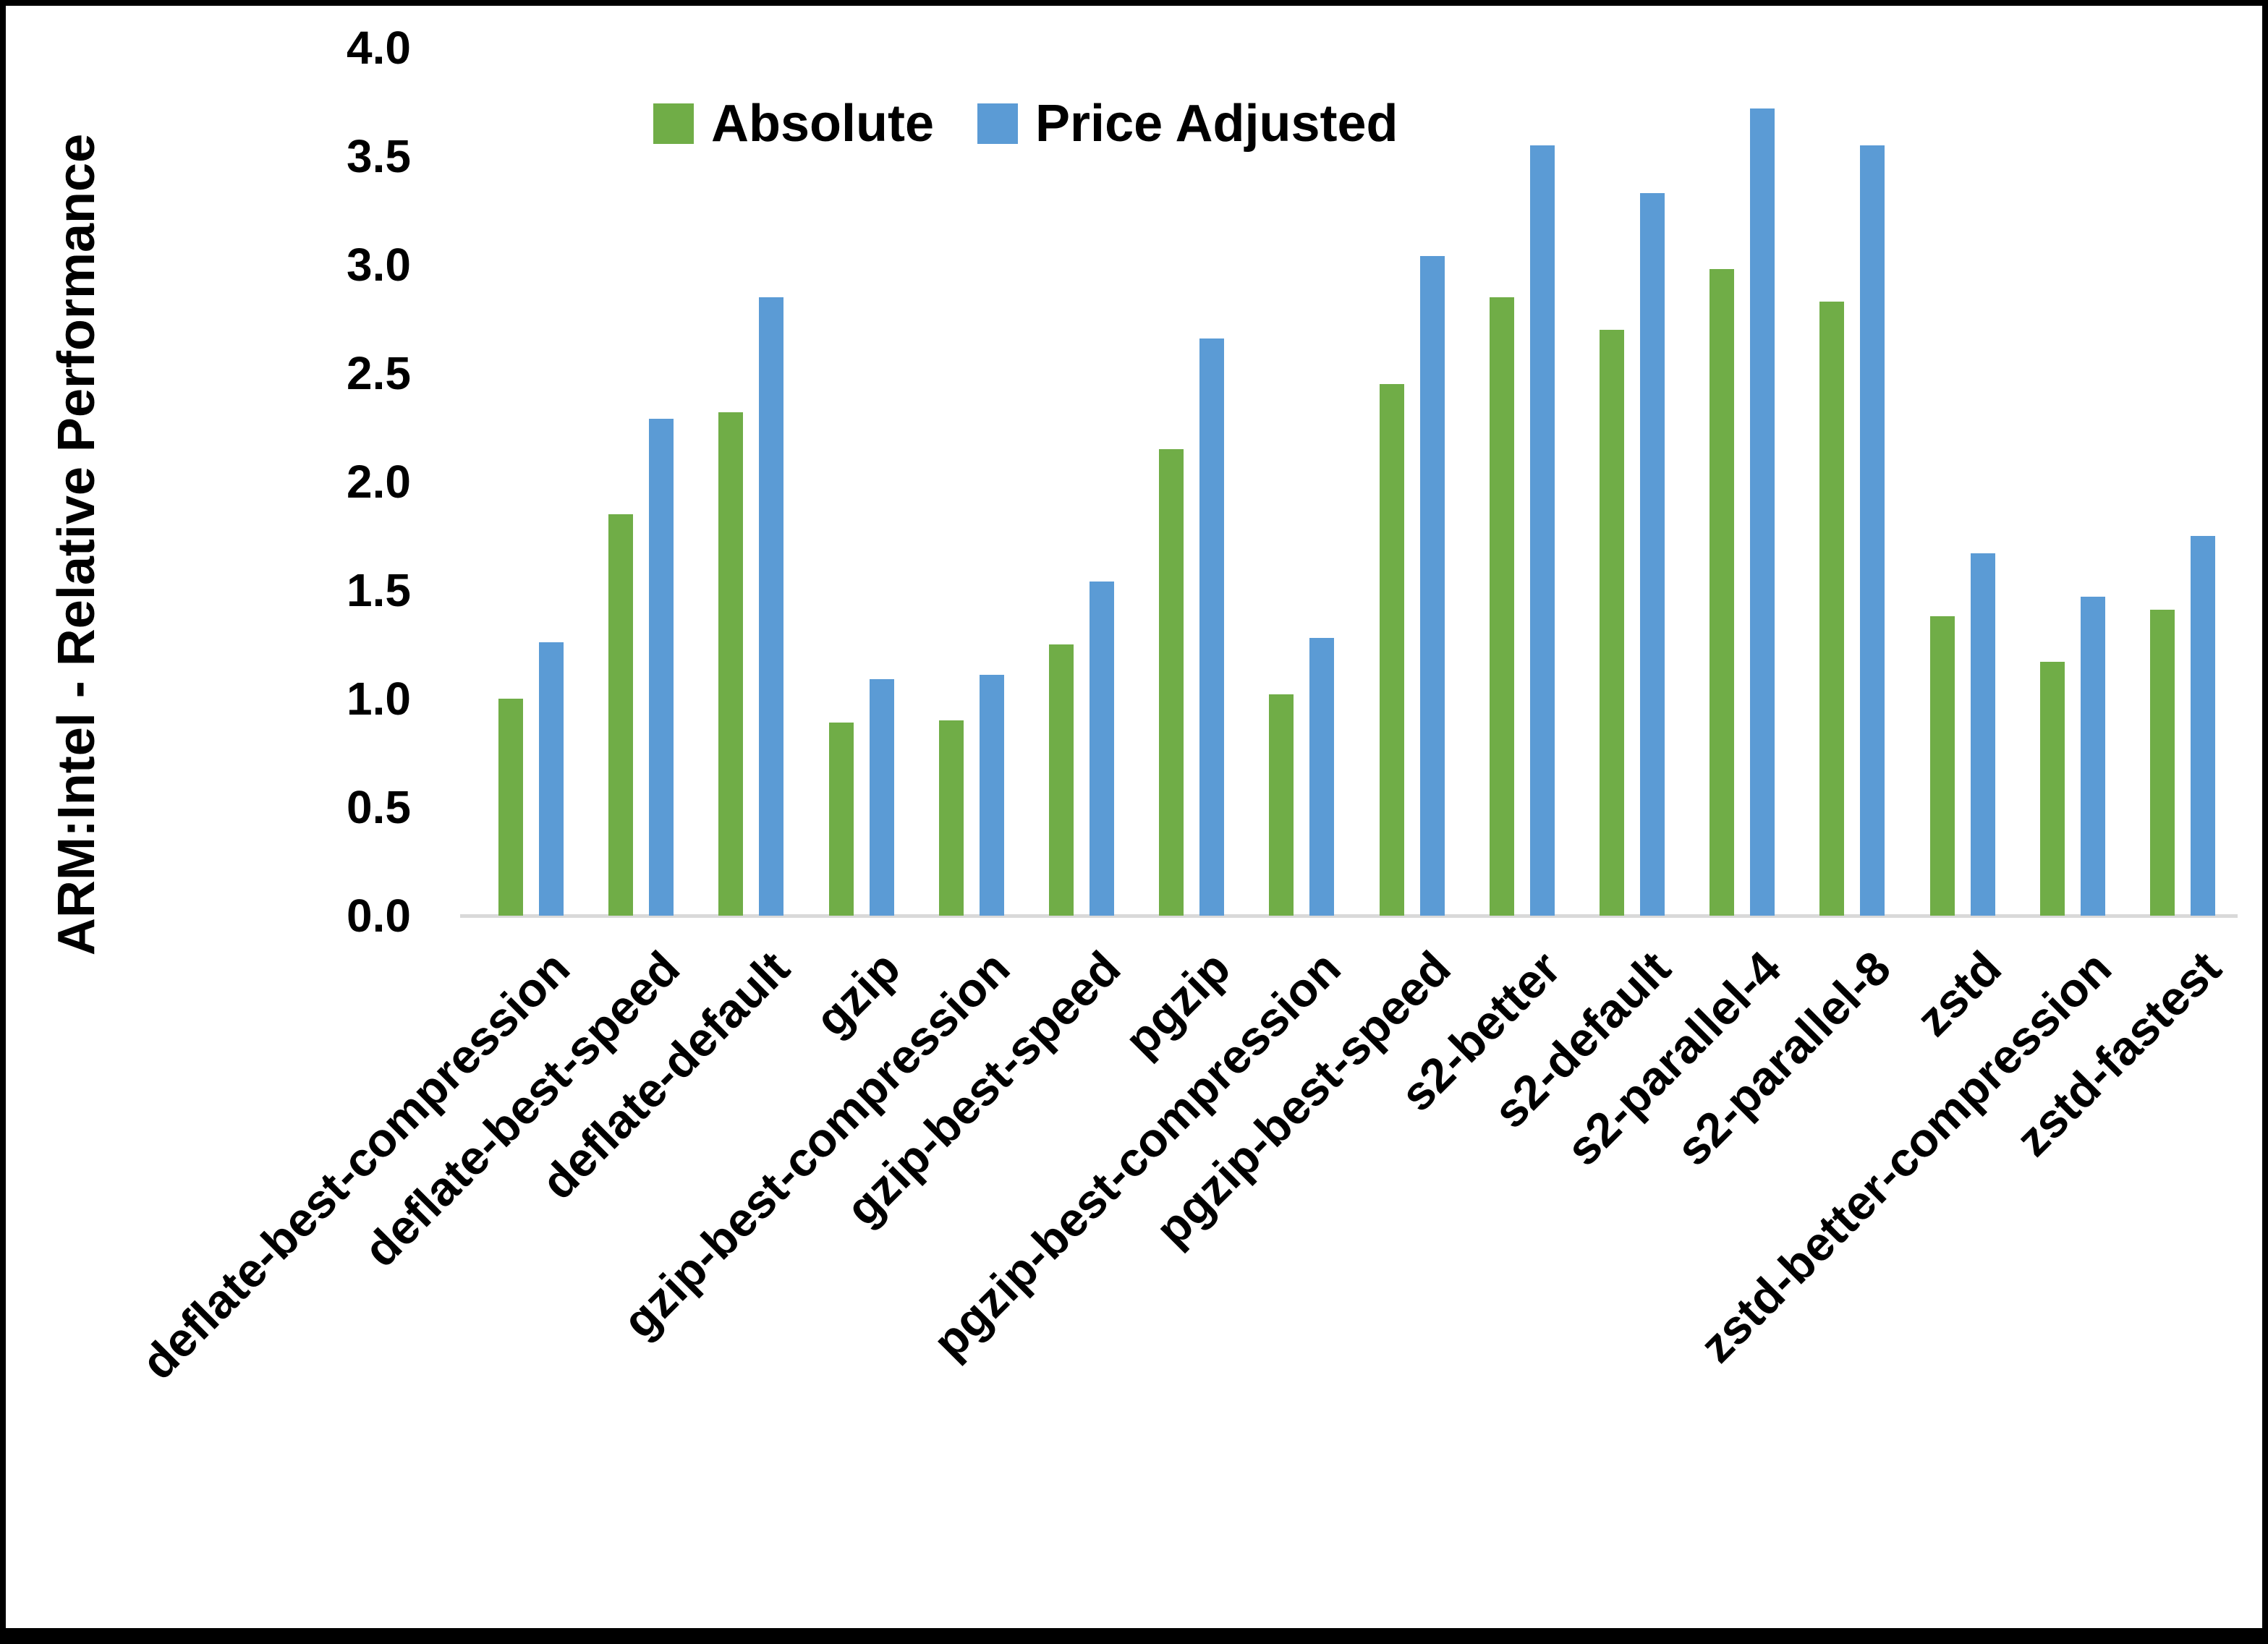 Image resolution: width=2268 pixels, height=1644 pixels. Describe the element at coordinates (379, 48) in the screenshot. I see `y-tick-label-4.0: 4.0` at that location.